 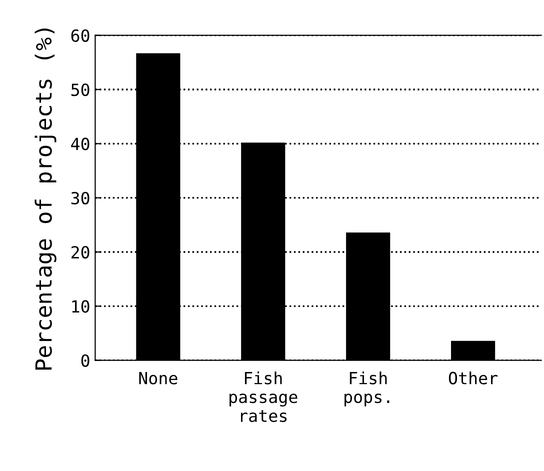 I want to click on x-tick-label: Fish passage rates, so click(x=264, y=397).